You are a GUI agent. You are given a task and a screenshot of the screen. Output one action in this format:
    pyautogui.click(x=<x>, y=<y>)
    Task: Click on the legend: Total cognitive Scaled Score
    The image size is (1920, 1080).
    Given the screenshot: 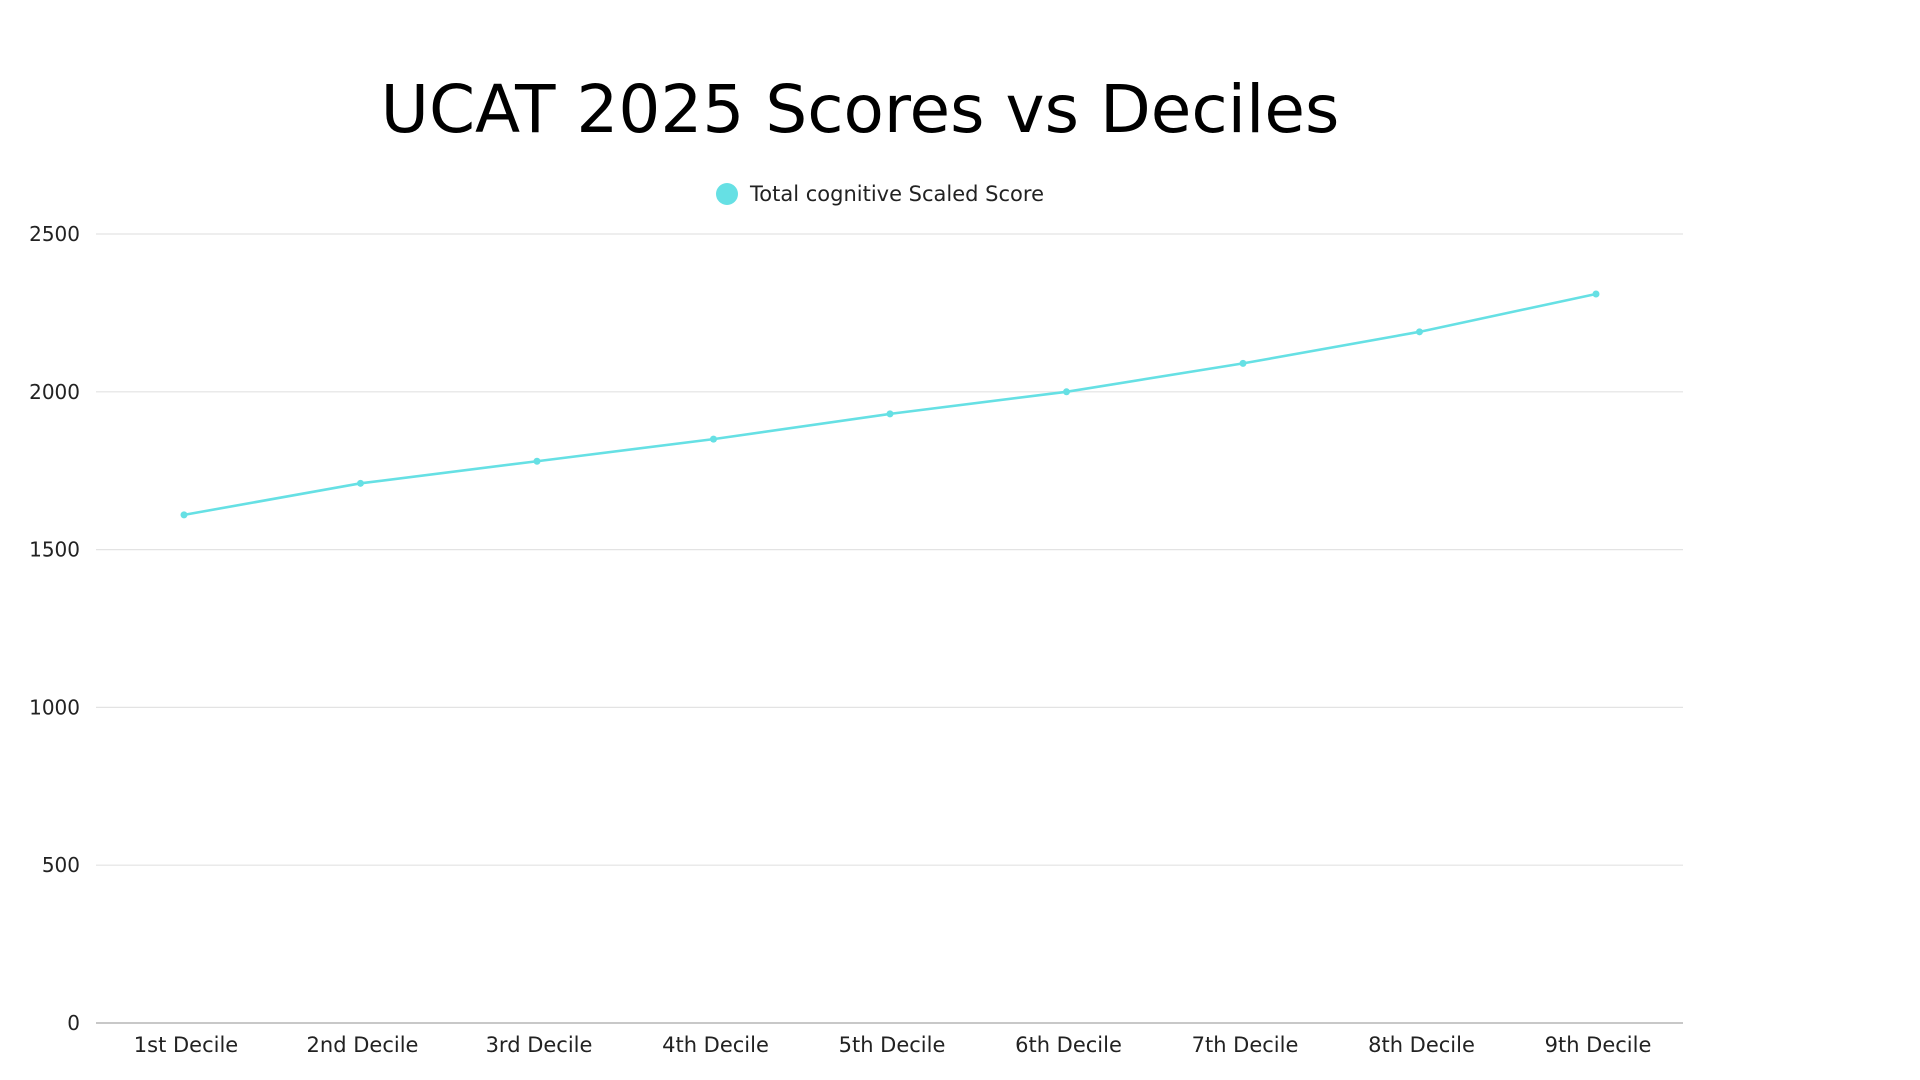 What is the action you would take?
    pyautogui.click(x=880, y=194)
    